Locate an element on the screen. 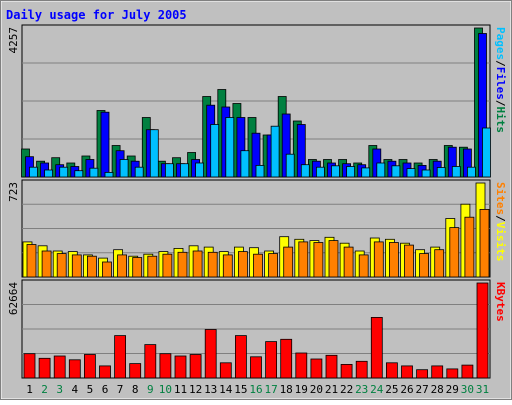 This screenshot has height=405, width=512. x-tick-label-day-10: 10 is located at coordinates (165, 389).